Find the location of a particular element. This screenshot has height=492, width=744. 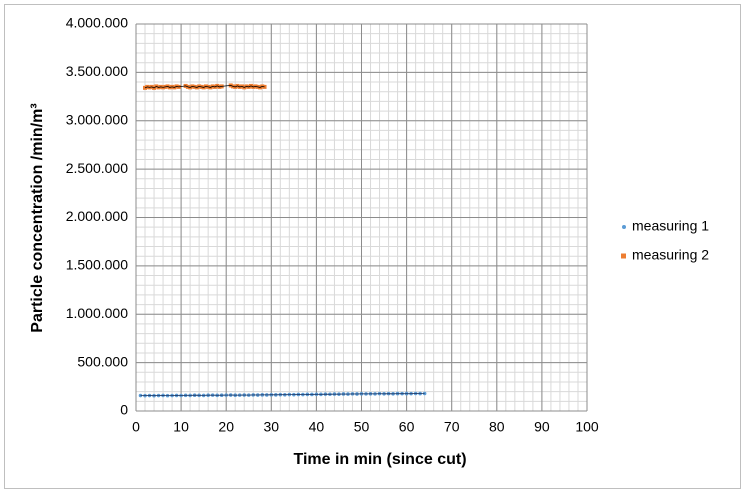

x-tick-label: 0 is located at coordinates (136, 427).